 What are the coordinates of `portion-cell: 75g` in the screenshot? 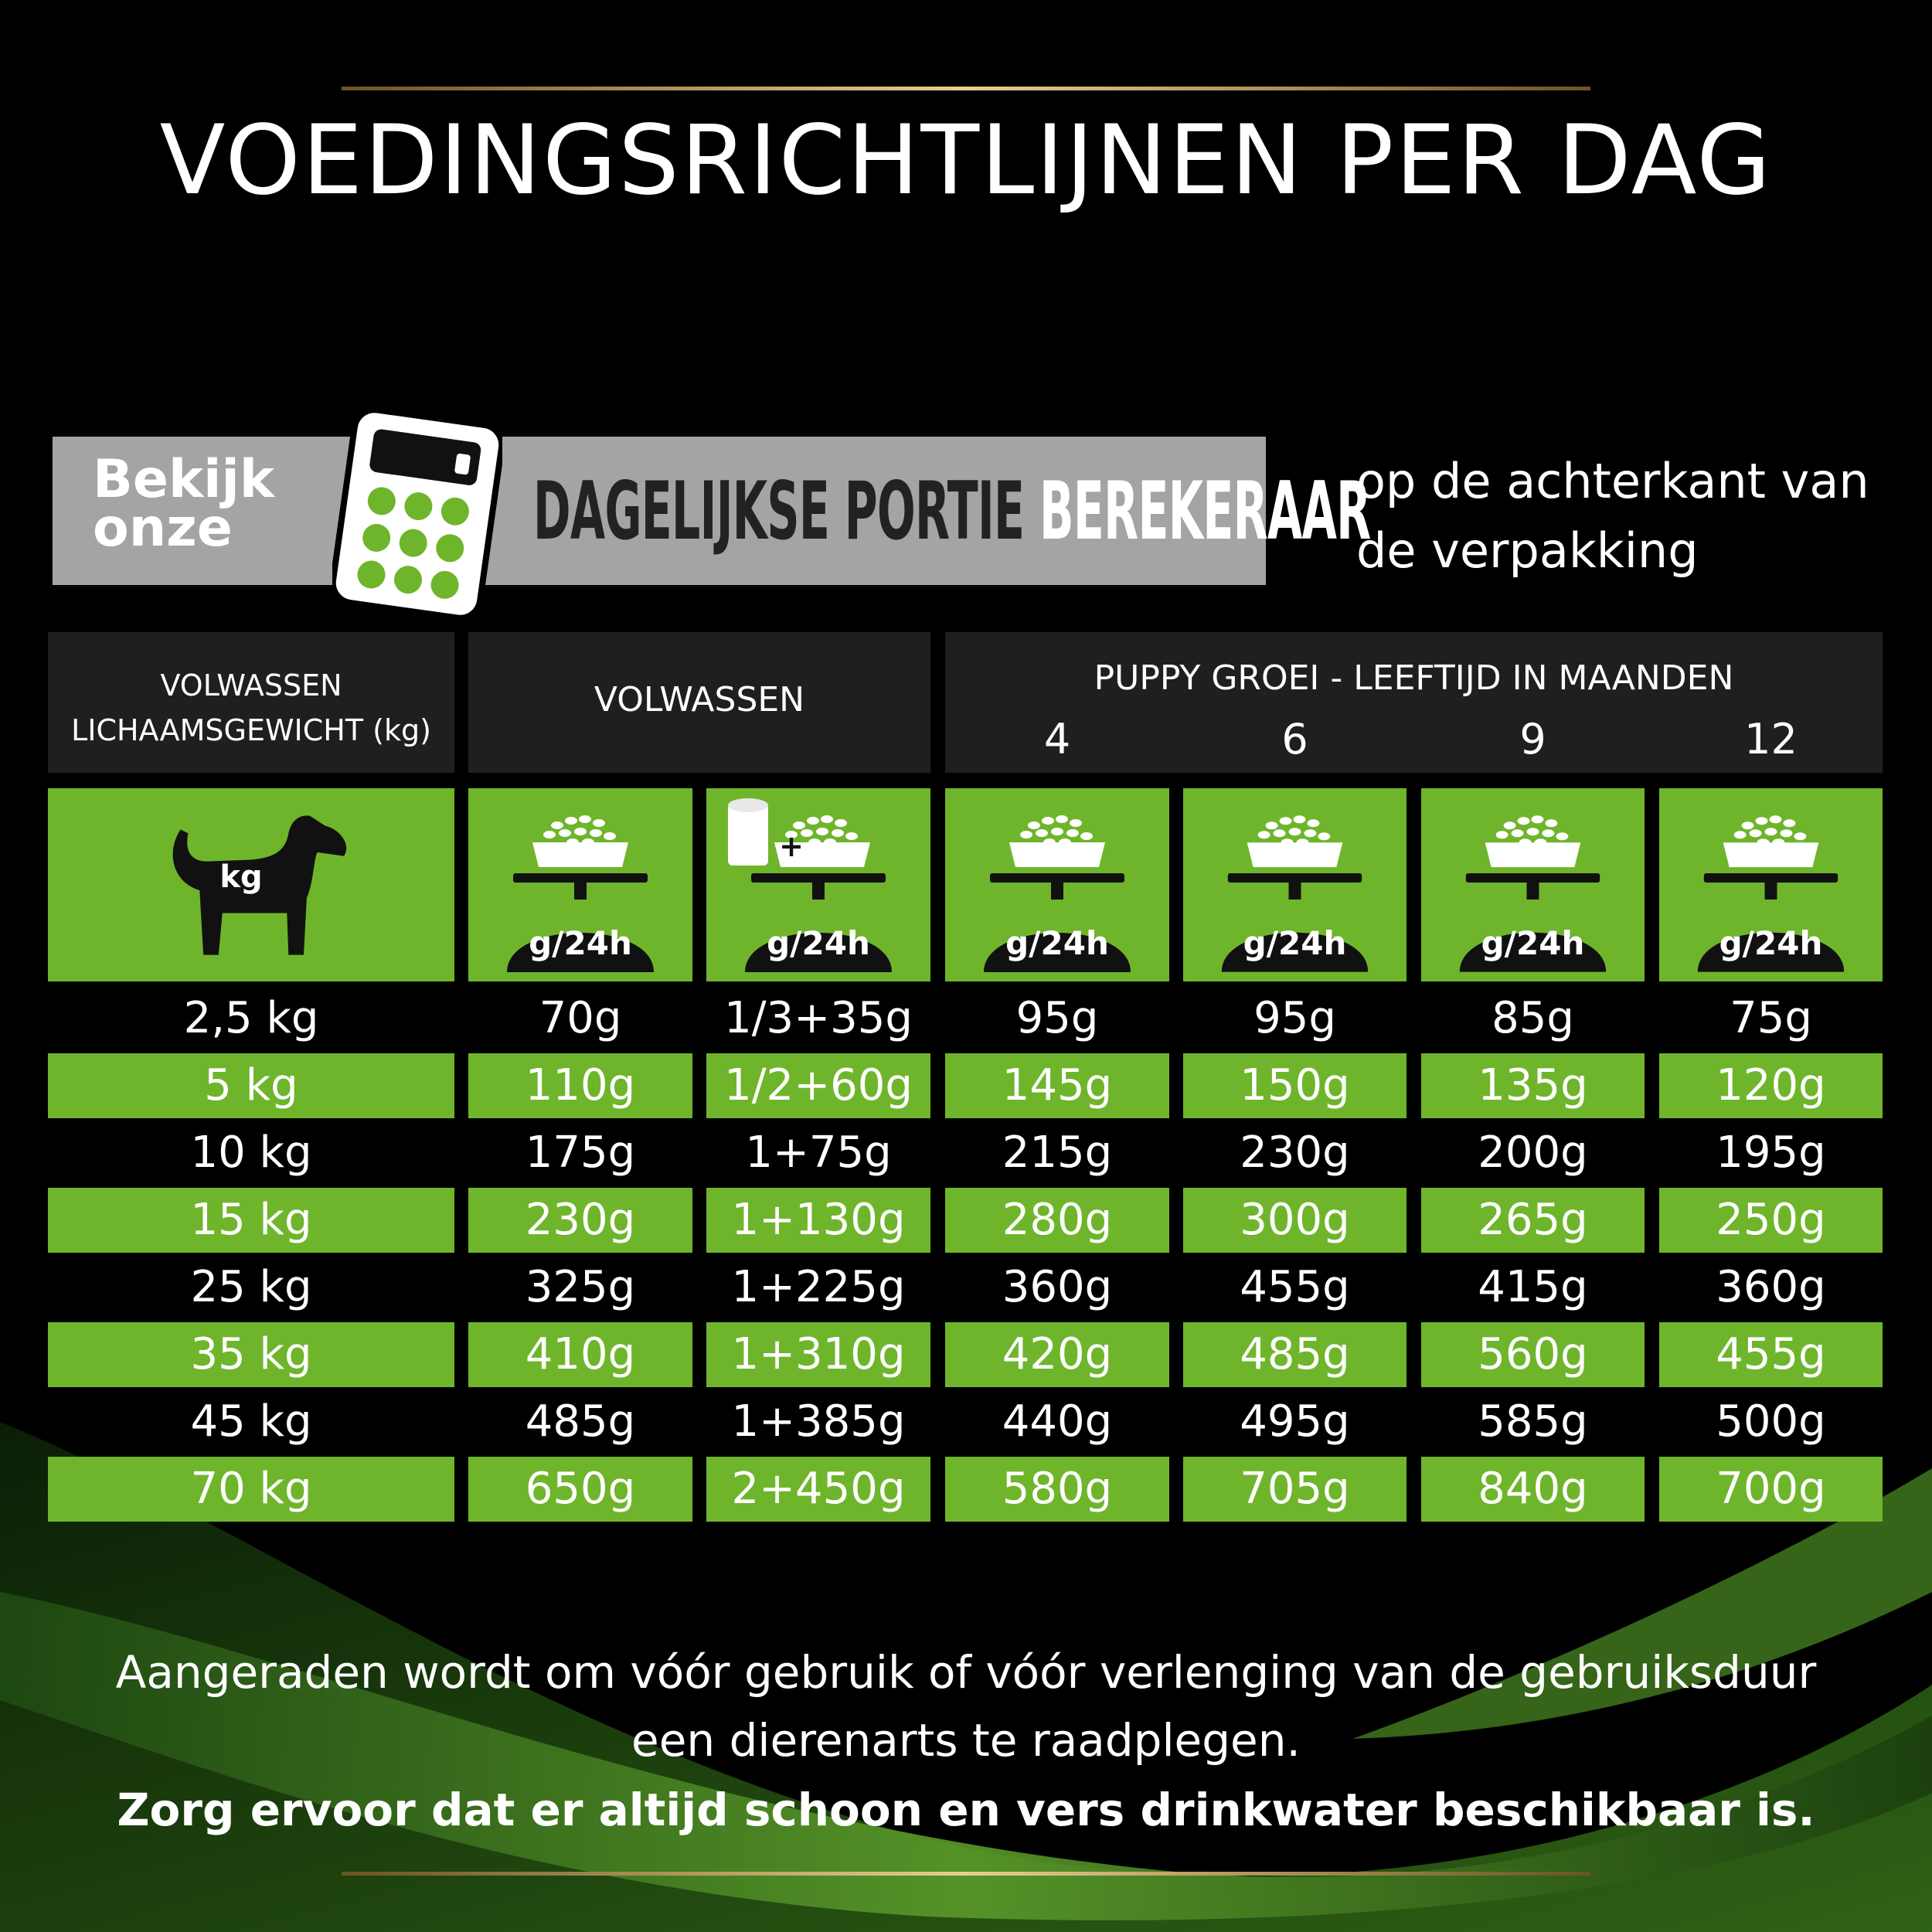 It's located at (1771, 1018).